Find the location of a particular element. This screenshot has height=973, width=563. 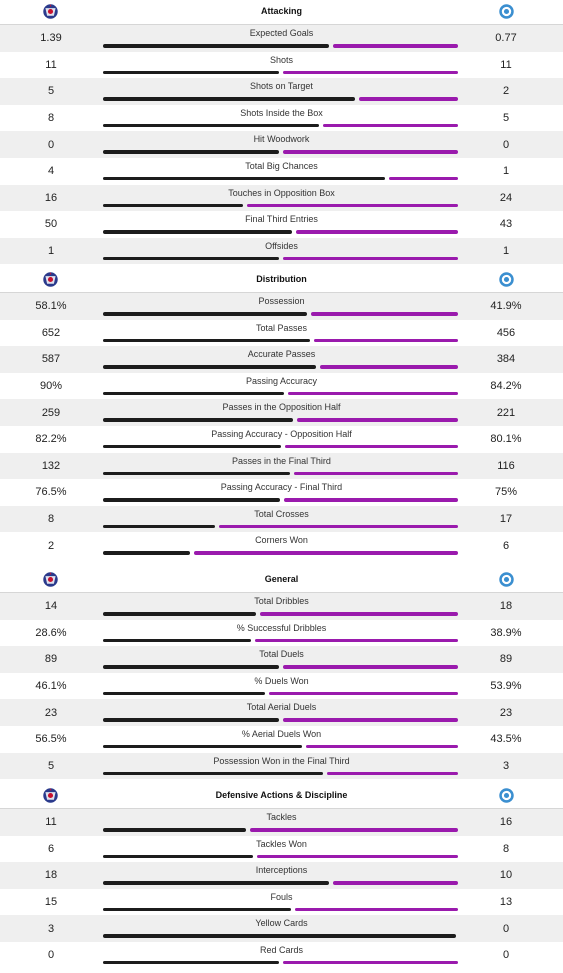

away-value: 43 is located at coordinates (506, 224).